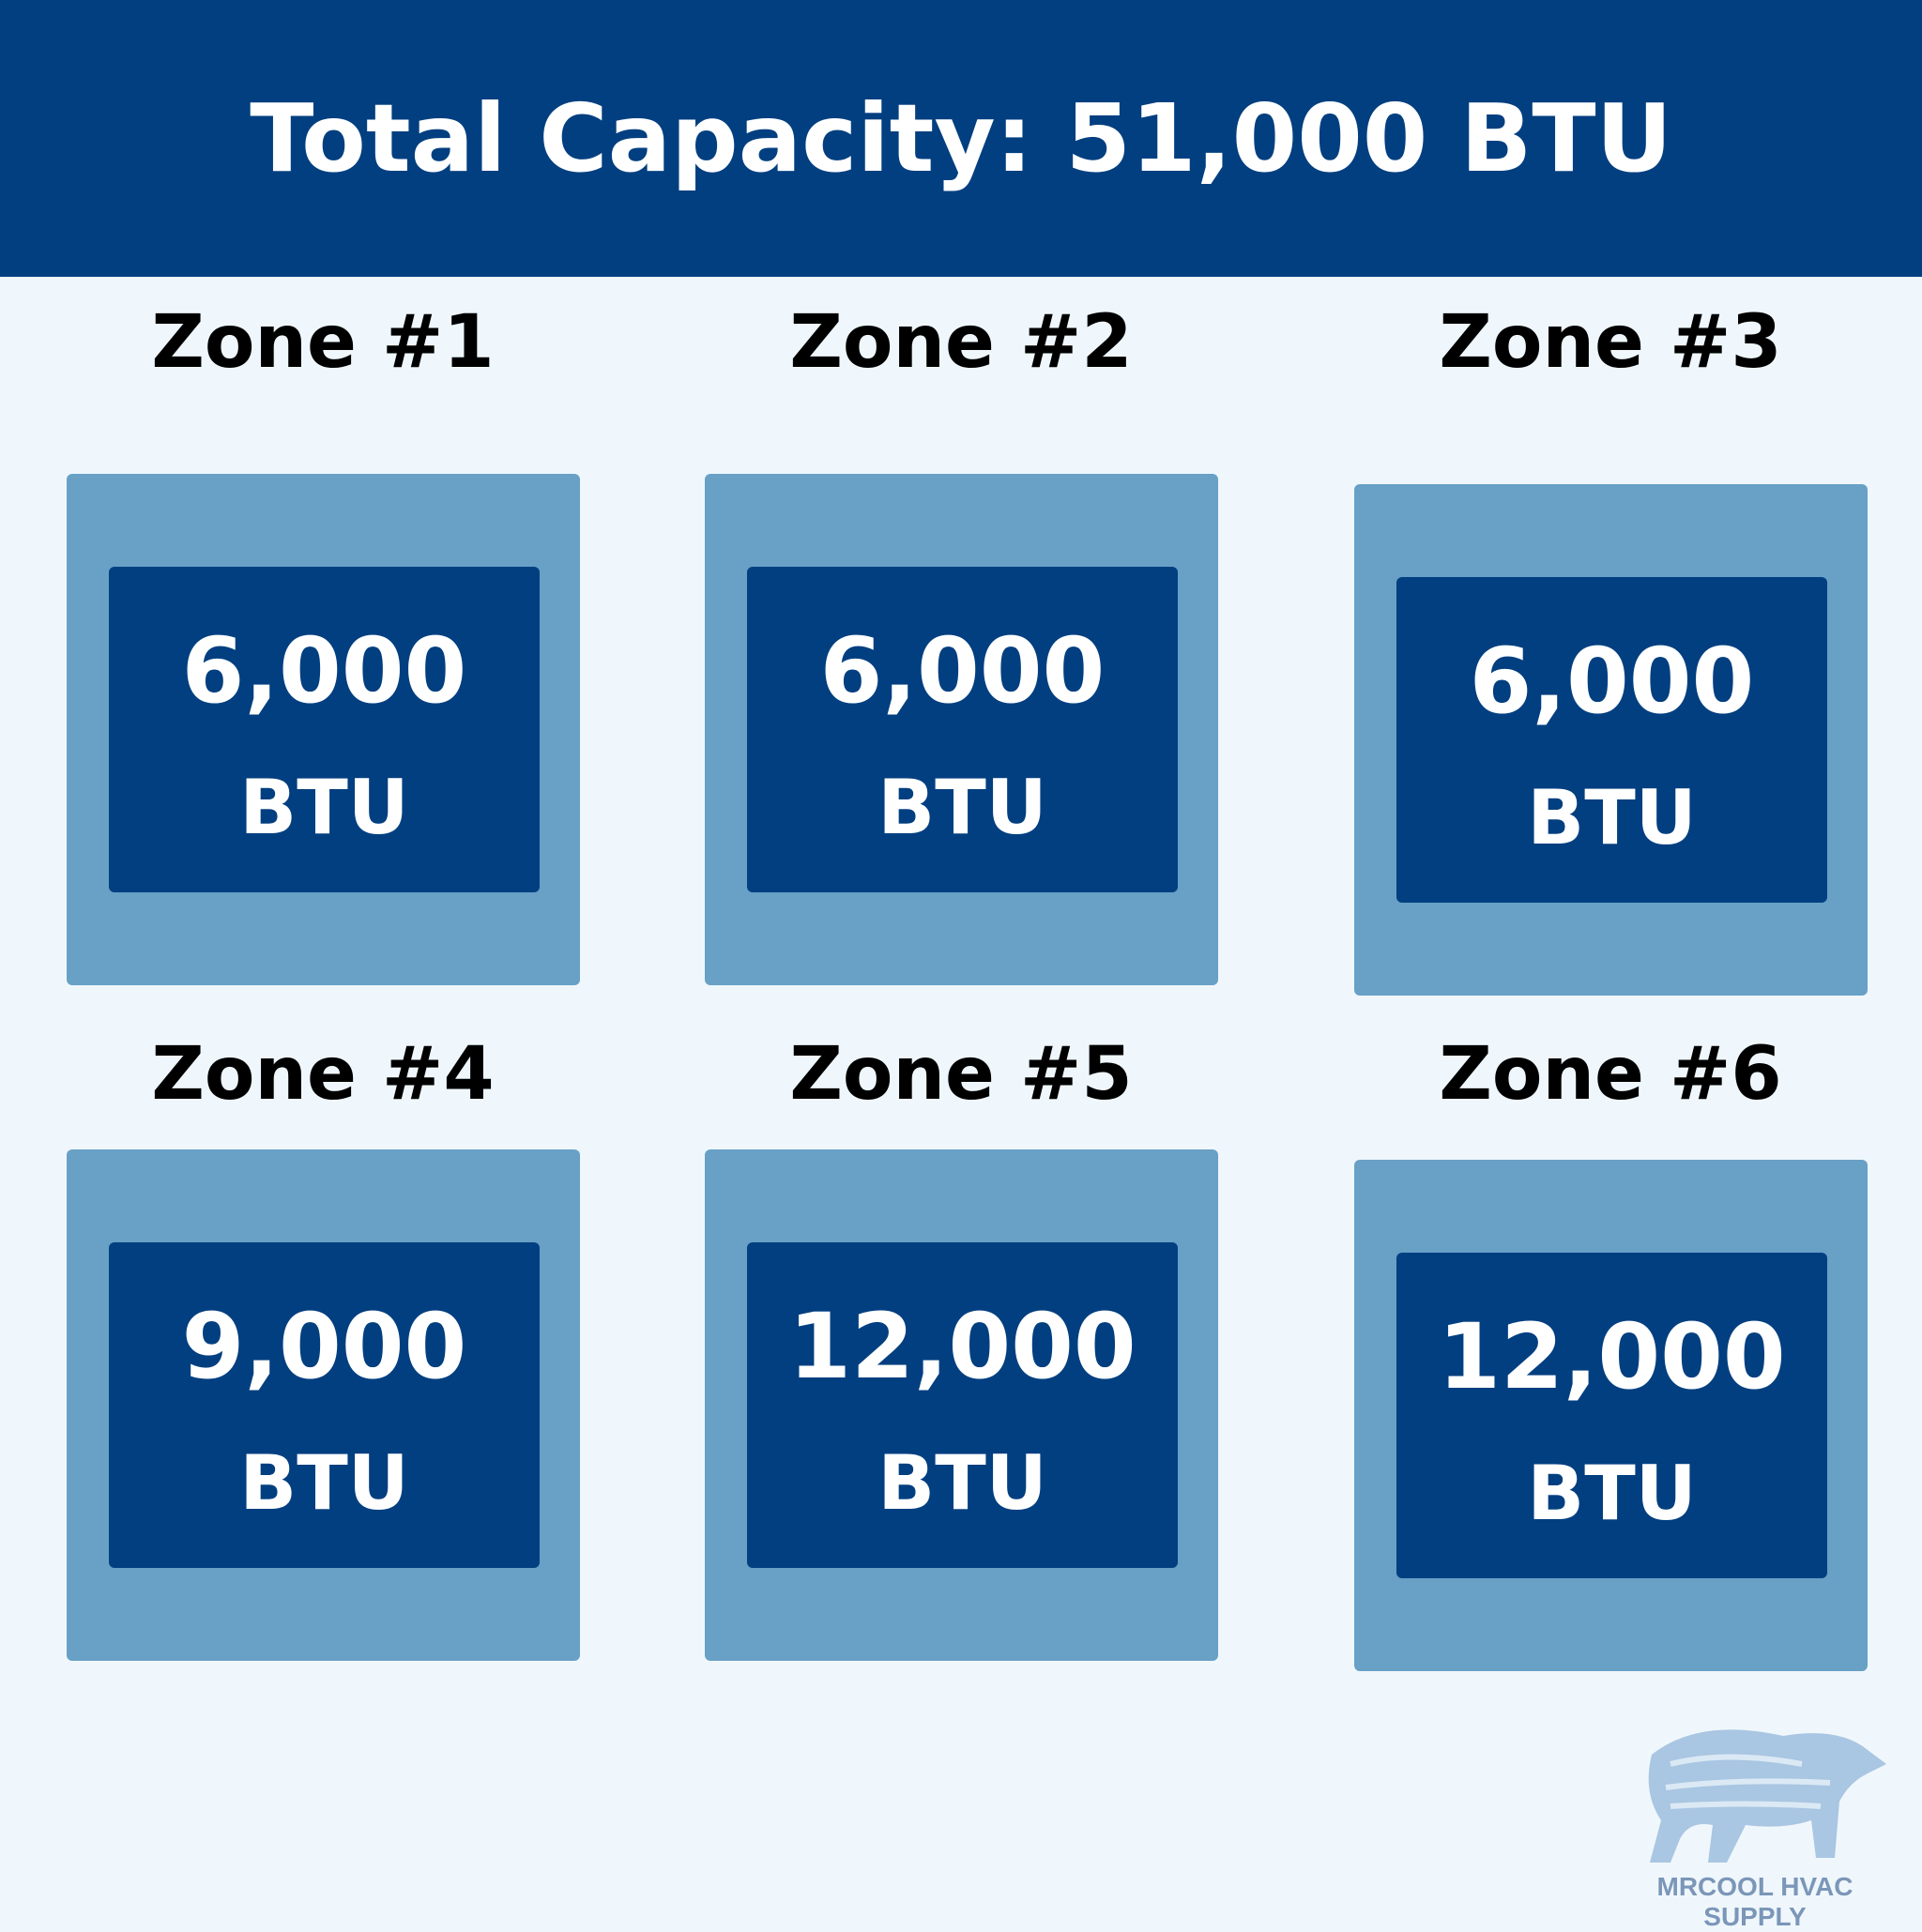 This screenshot has width=1922, height=1932. I want to click on zone-value: 9,000, so click(324, 1346).